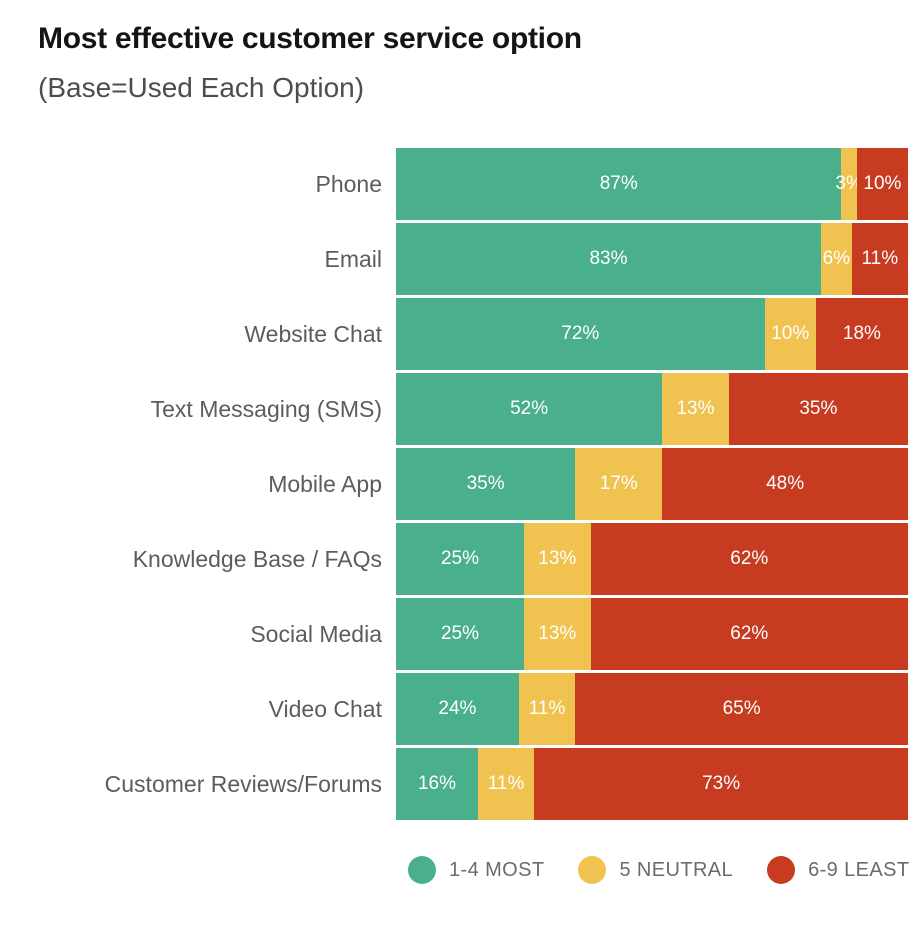  What do you see at coordinates (781, 870) in the screenshot?
I see `legend-swatch-least-icon` at bounding box center [781, 870].